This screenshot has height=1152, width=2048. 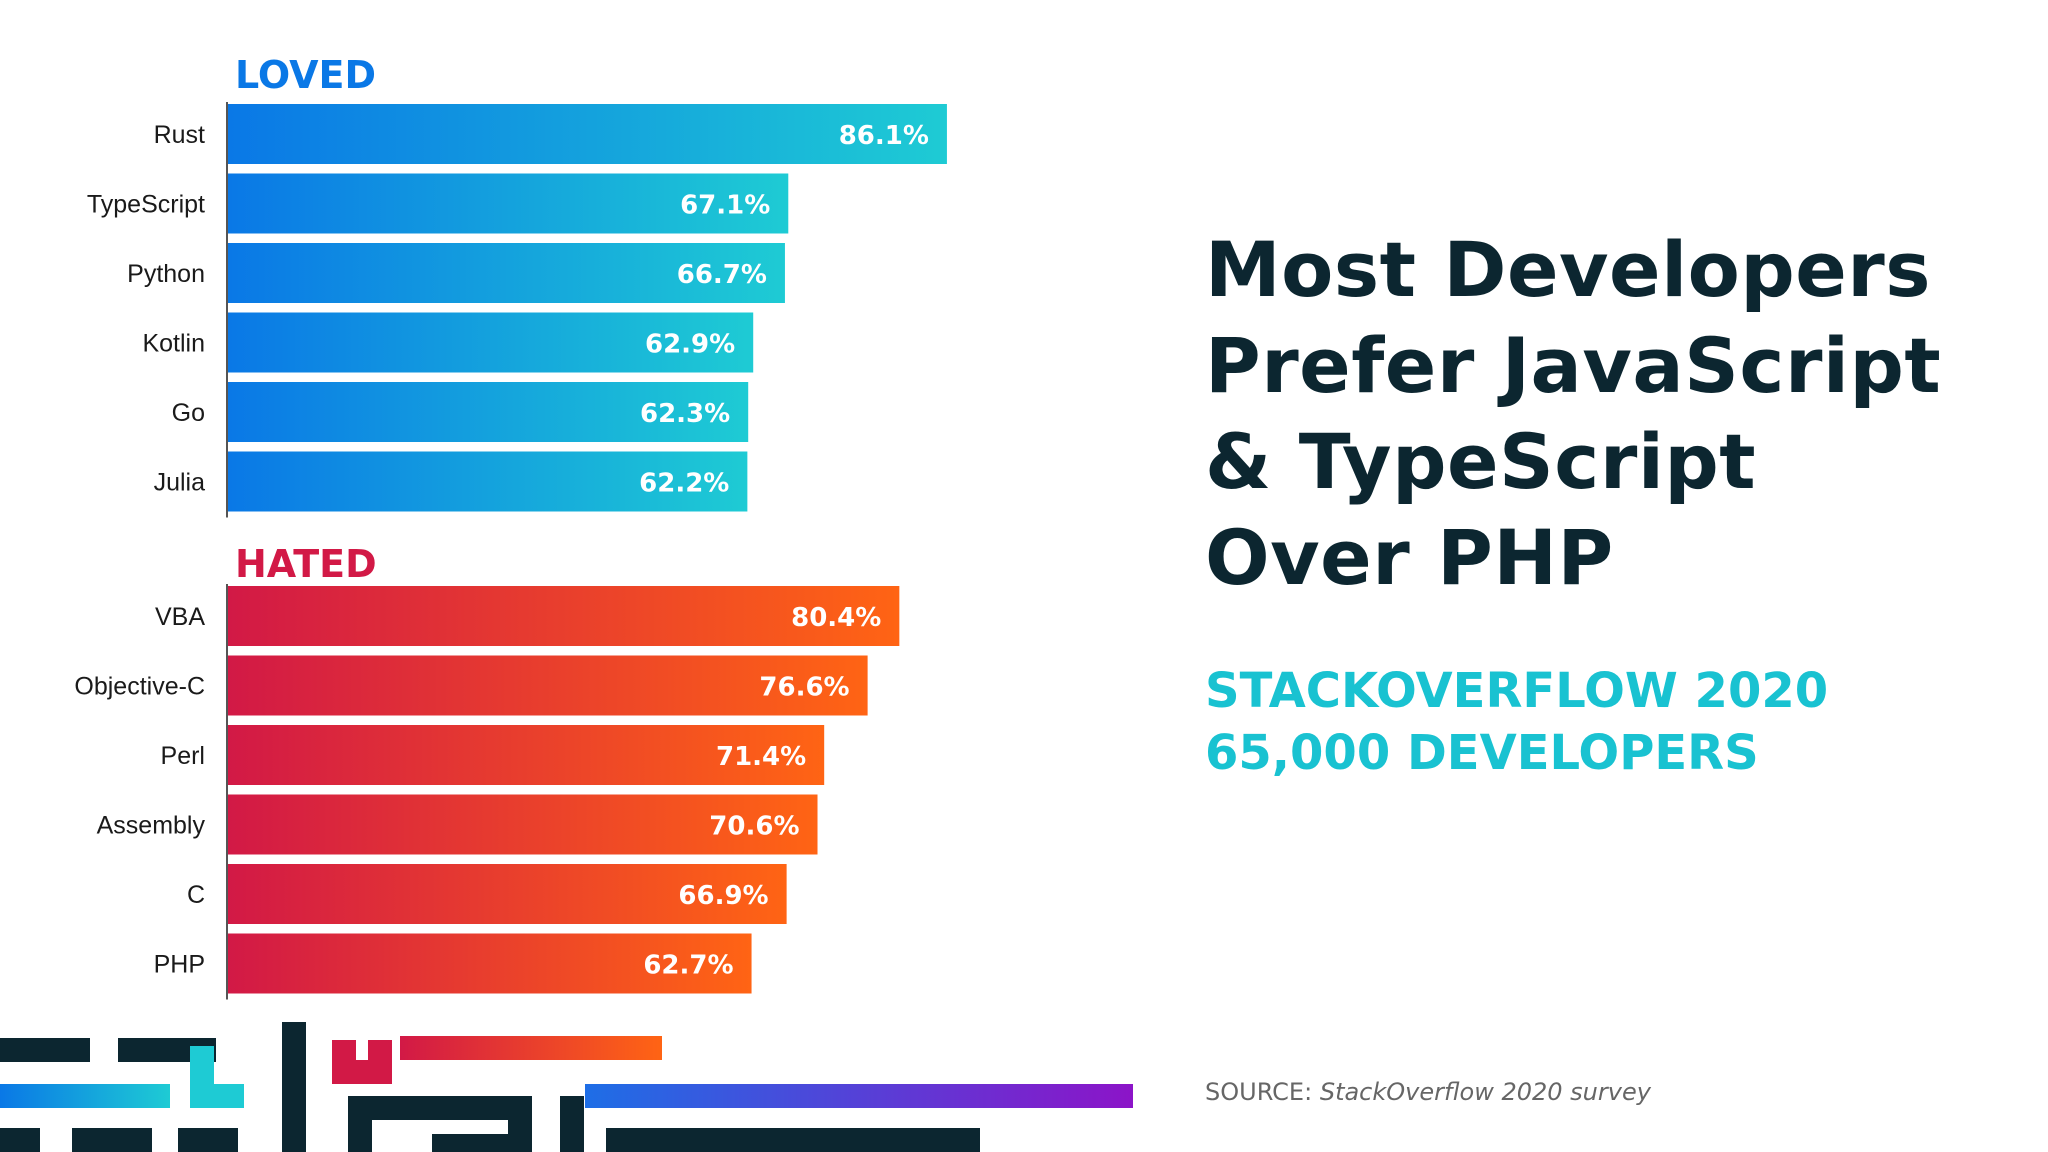 I want to click on headline-line: Most Developers, so click(x=1568, y=269).